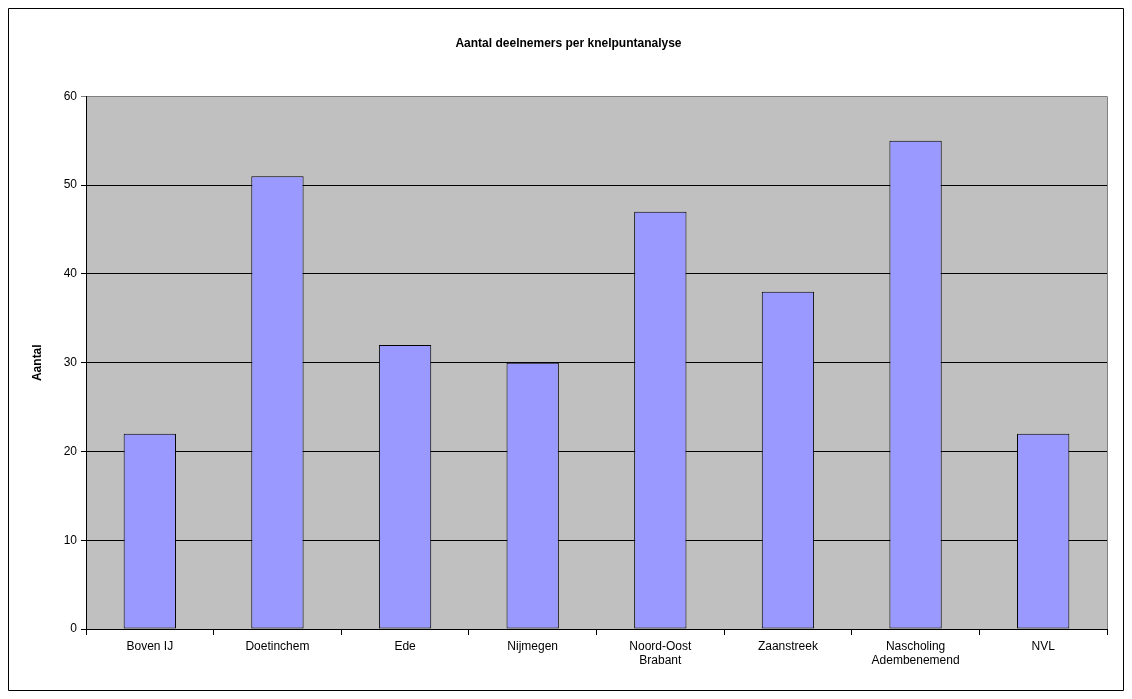 The height and width of the screenshot is (699, 1132). I want to click on y-tick-label: 50, so click(70, 184).